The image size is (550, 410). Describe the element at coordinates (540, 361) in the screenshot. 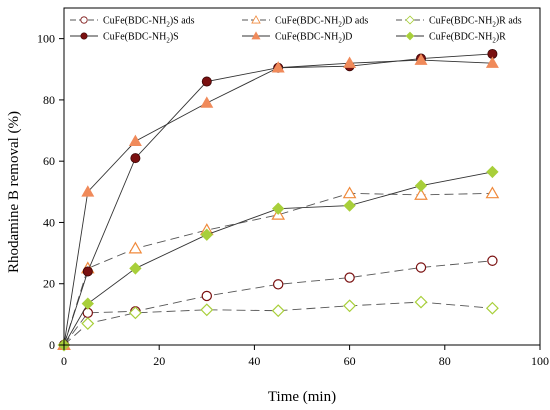

I see `x-tick-label: 100` at that location.